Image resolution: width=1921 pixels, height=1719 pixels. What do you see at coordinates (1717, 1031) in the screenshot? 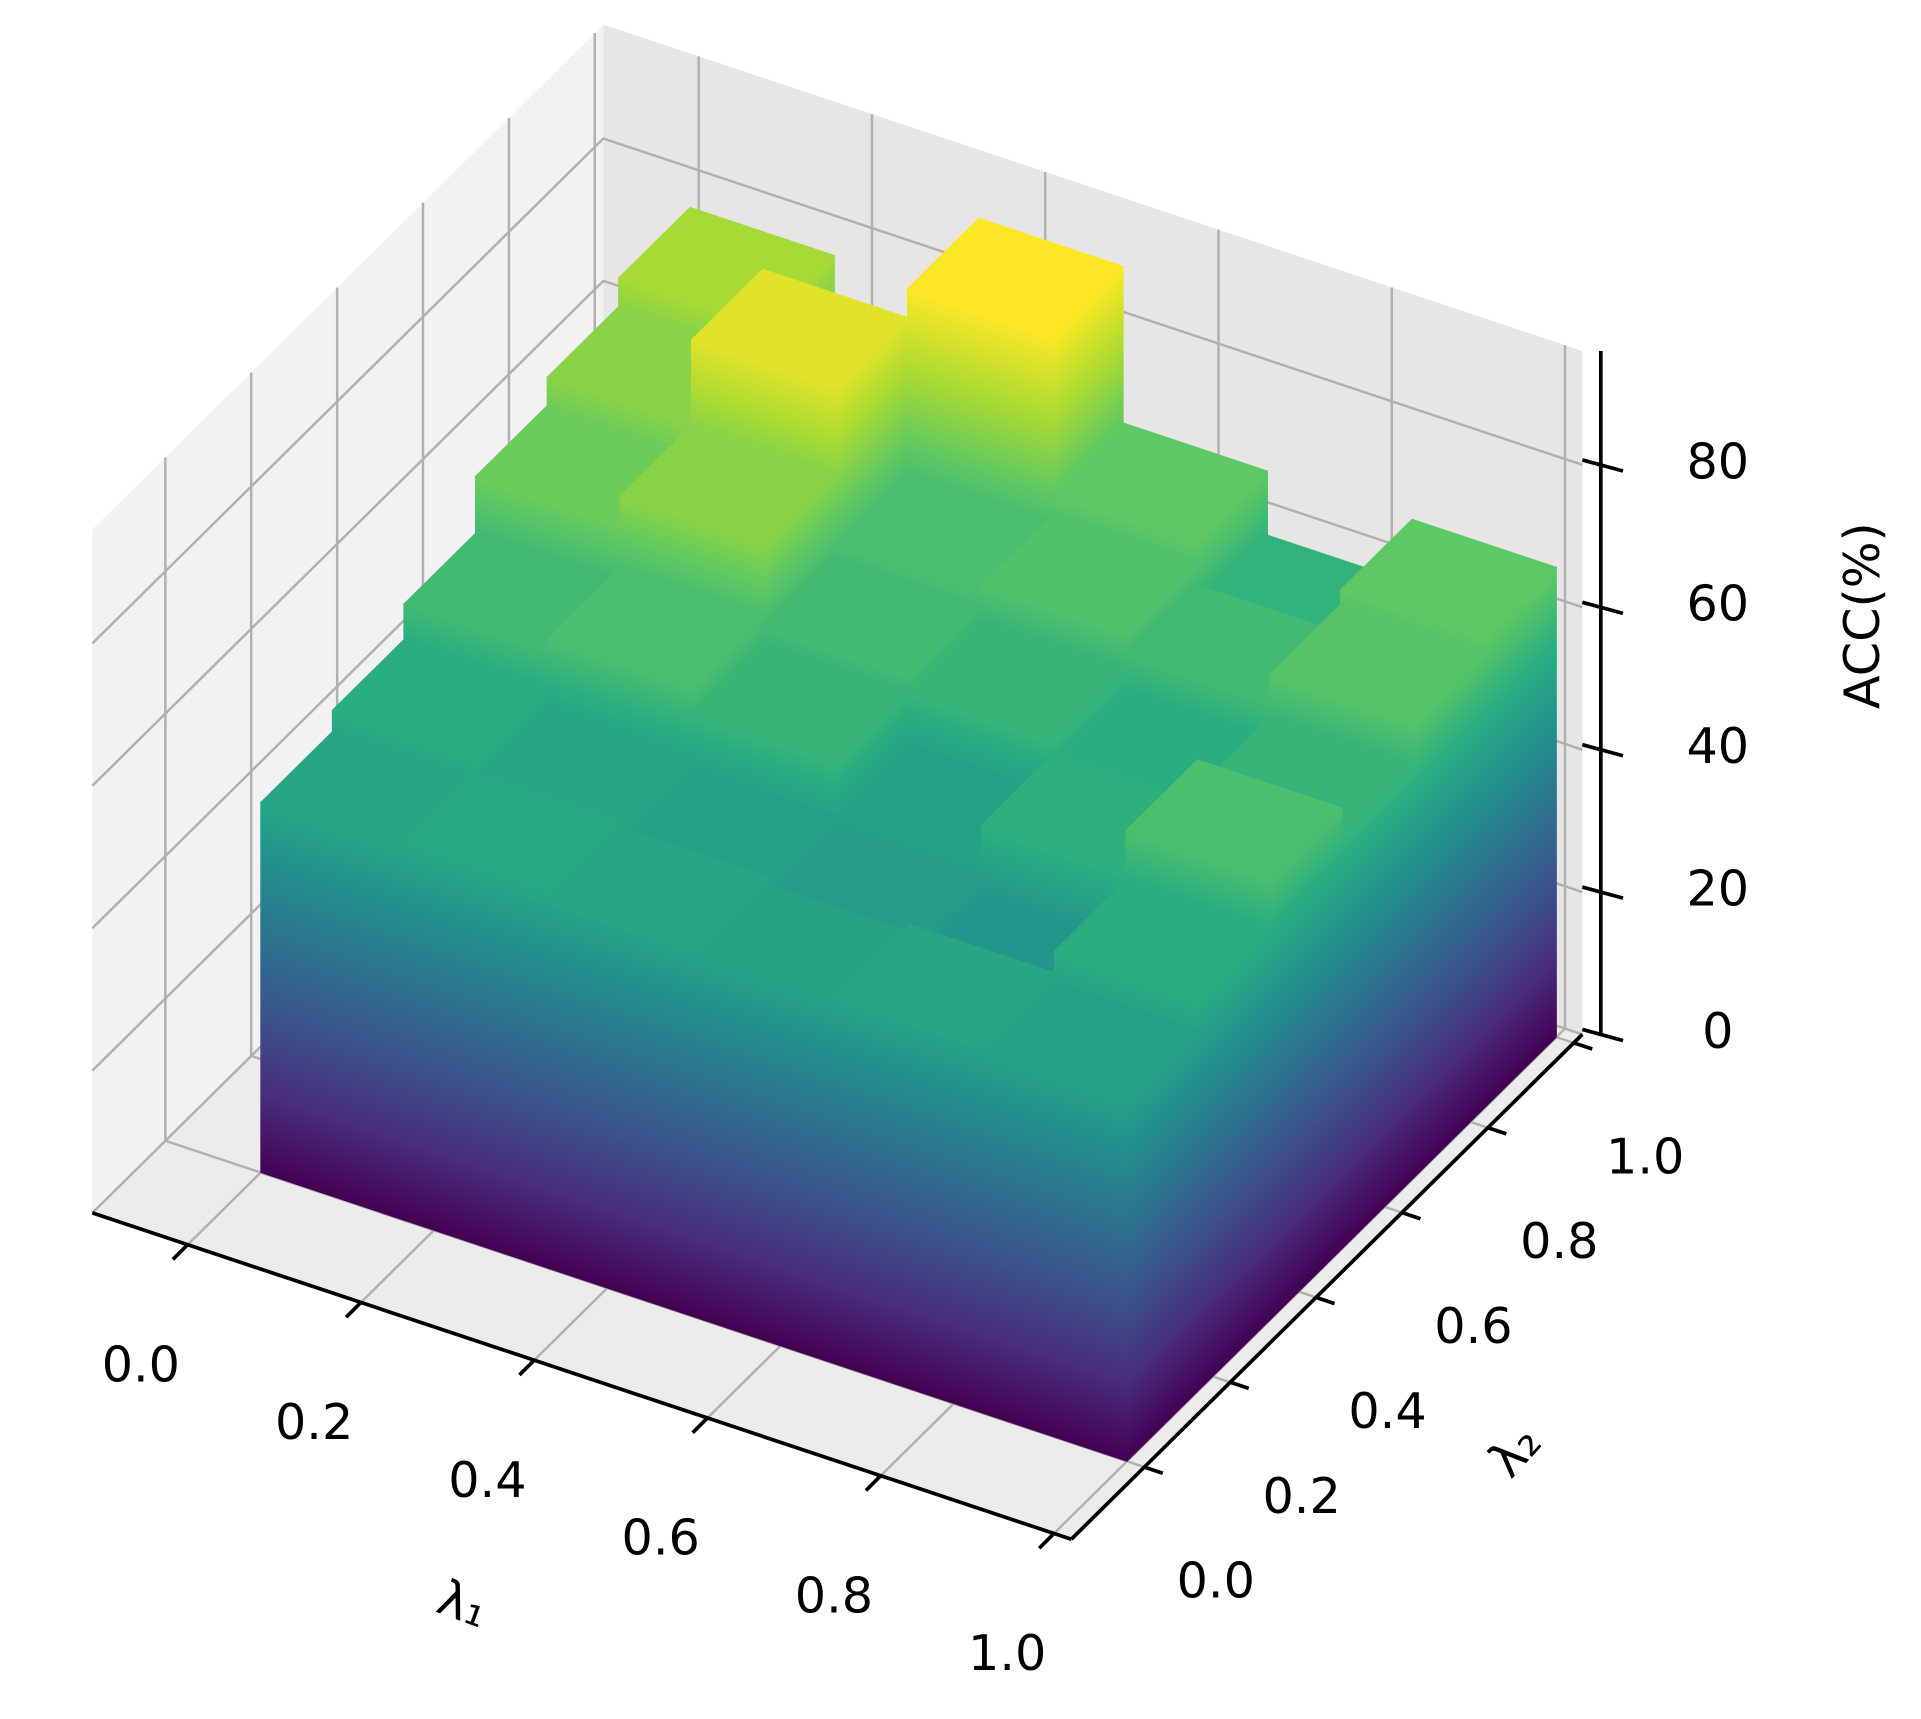
I see `z-tick-label: 0` at bounding box center [1717, 1031].